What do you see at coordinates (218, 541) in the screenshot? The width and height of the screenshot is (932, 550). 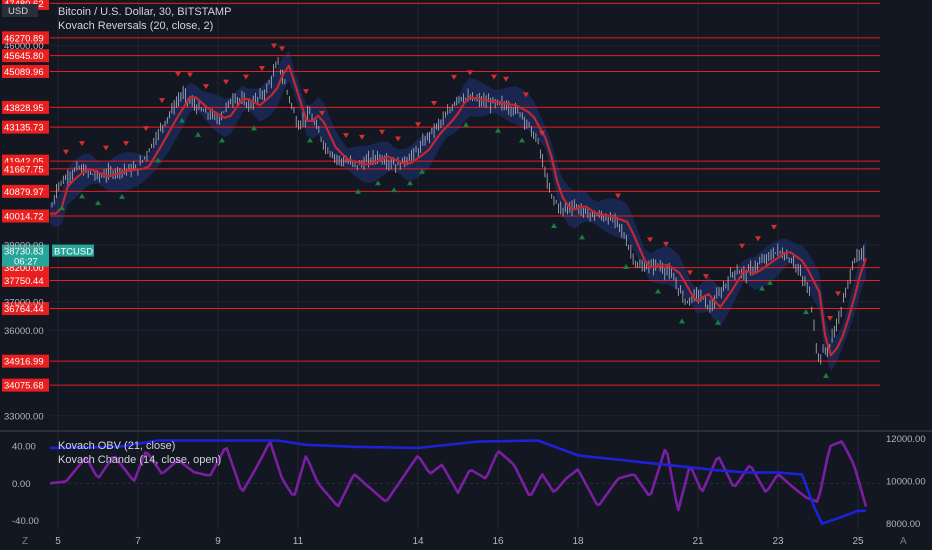 I see `x-tick-label: 9` at bounding box center [218, 541].